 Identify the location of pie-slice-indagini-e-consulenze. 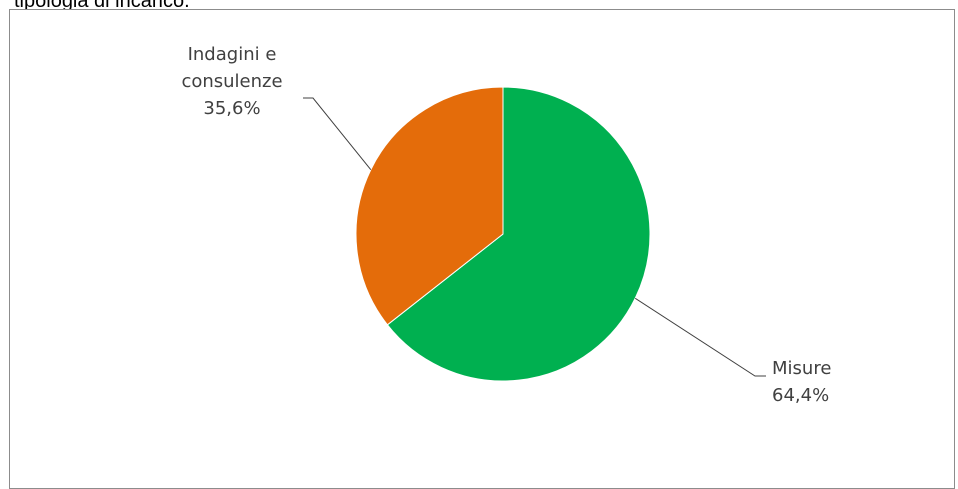
(429, 206).